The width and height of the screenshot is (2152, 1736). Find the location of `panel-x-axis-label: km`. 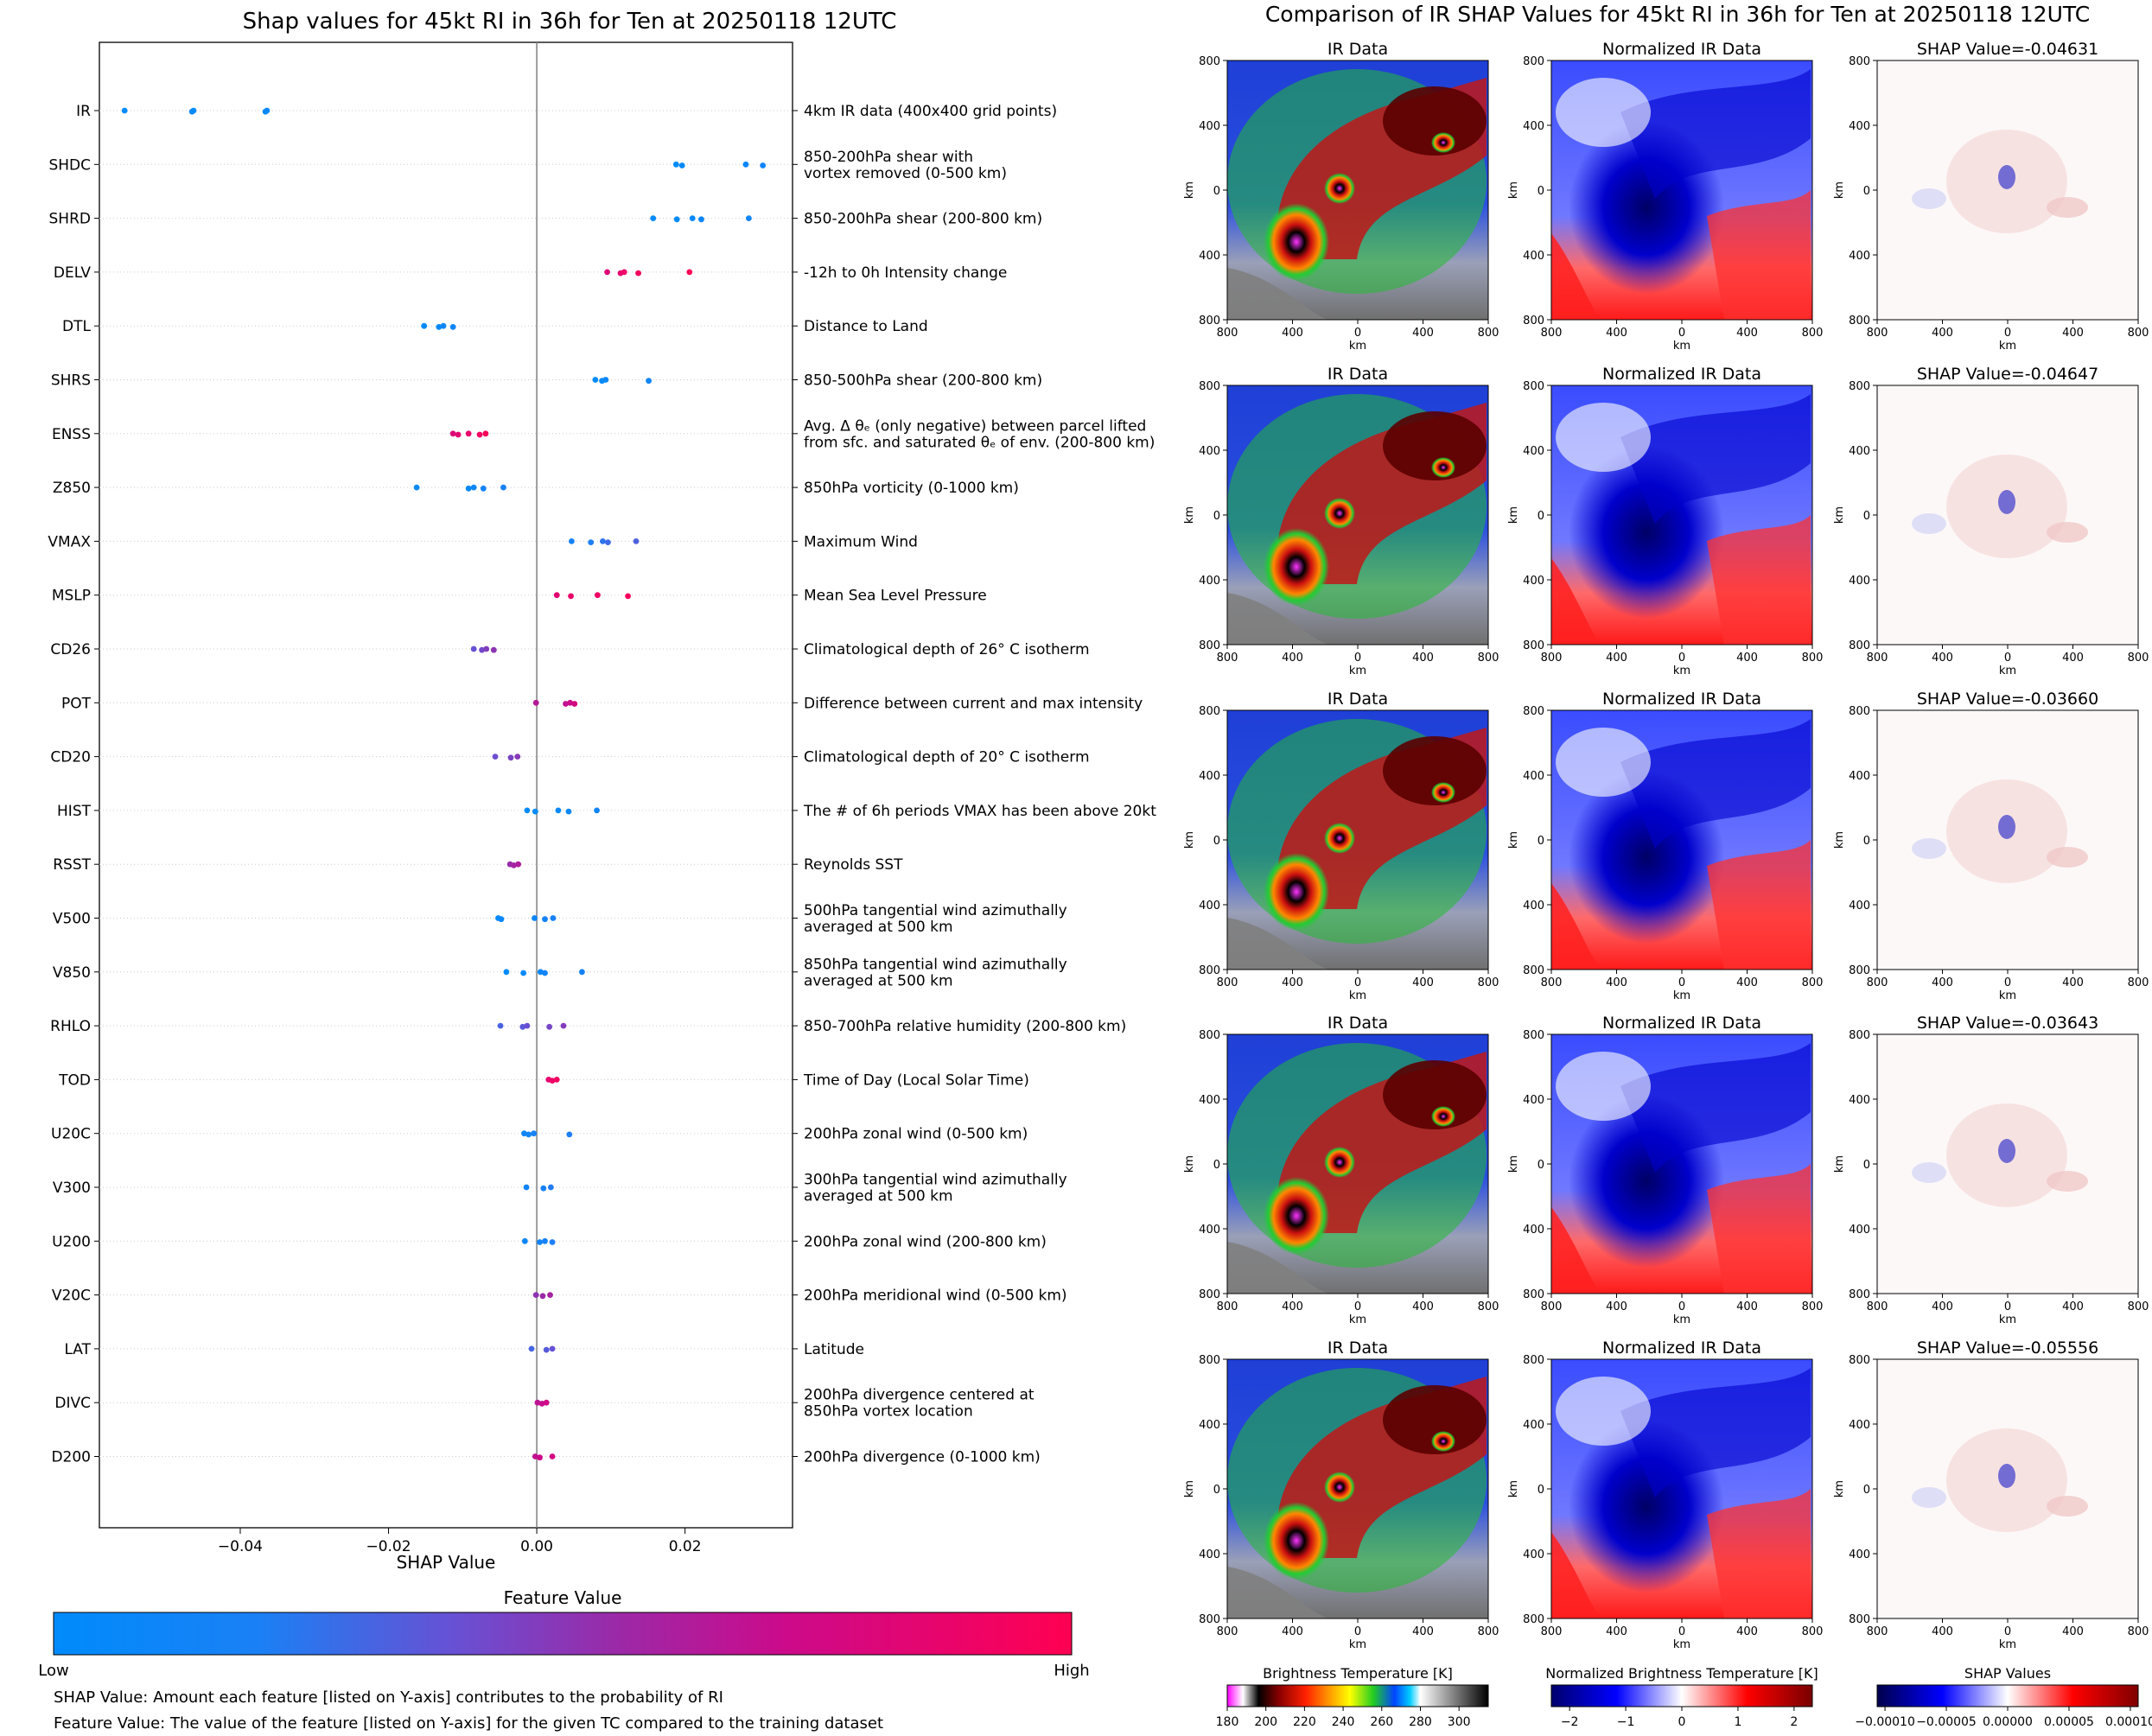

panel-x-axis-label: km is located at coordinates (1357, 1644).